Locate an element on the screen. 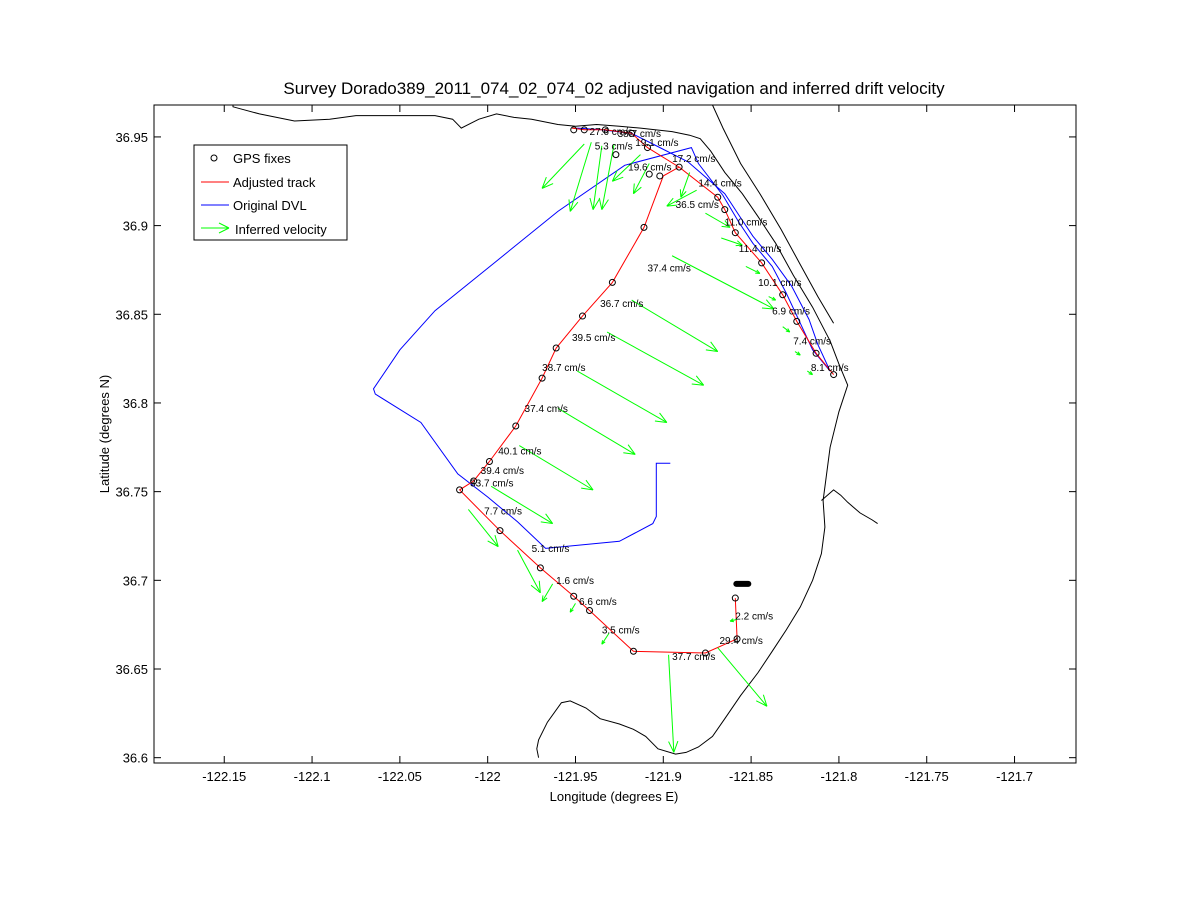 The width and height of the screenshot is (1188, 900). velocity-label: 27.6 cm/s is located at coordinates (611, 132).